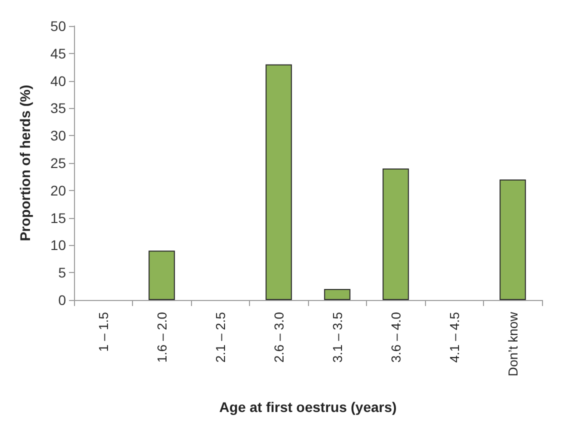 This screenshot has width=570, height=428. Describe the element at coordinates (58, 26) in the screenshot. I see `y-tick-label: 50` at that location.